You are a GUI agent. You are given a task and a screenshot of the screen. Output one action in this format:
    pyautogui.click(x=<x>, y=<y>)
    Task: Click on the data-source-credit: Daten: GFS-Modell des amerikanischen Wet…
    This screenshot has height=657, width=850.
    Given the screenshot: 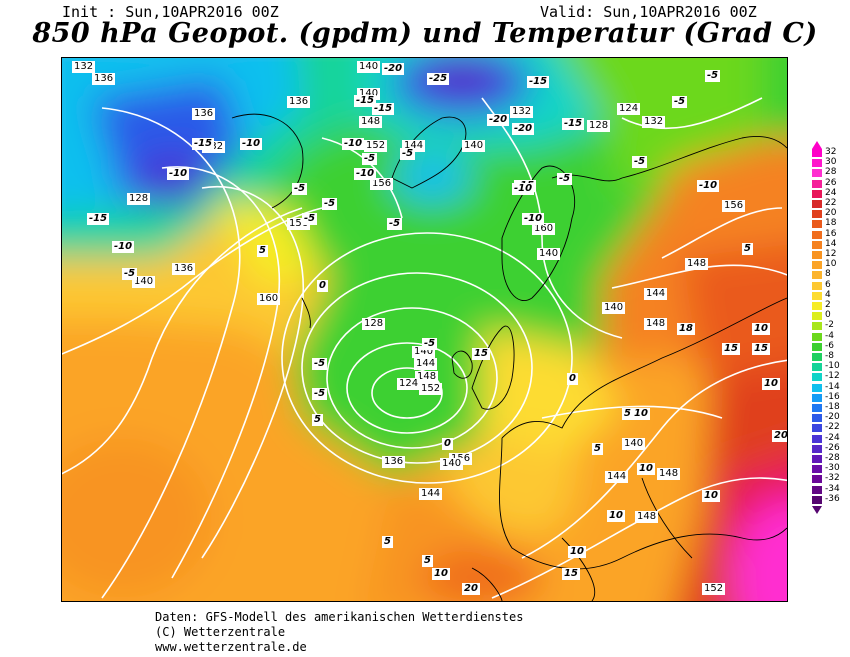 What is the action you would take?
    pyautogui.click(x=339, y=617)
    